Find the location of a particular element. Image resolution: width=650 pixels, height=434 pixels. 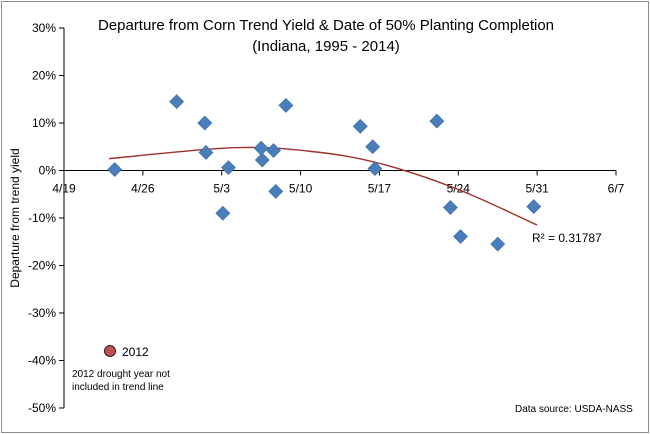

y-tick-labels: 30% 20% 10% 0% -10% -20% -30% -40% -50% is located at coordinates (42, 218).